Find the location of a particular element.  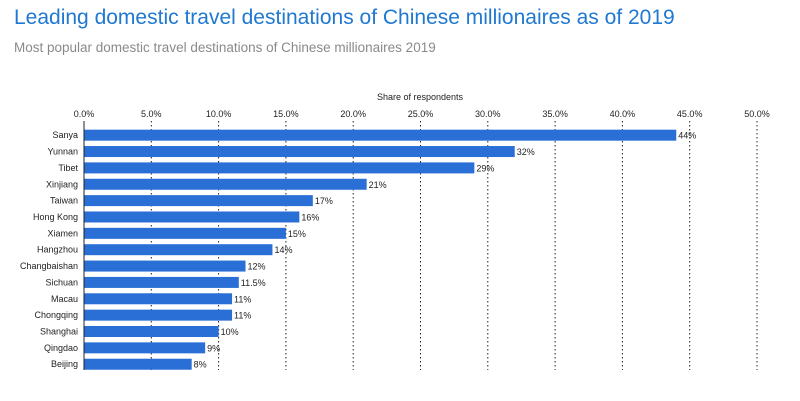

x-tick-label: 5.0% is located at coordinates (151, 114).